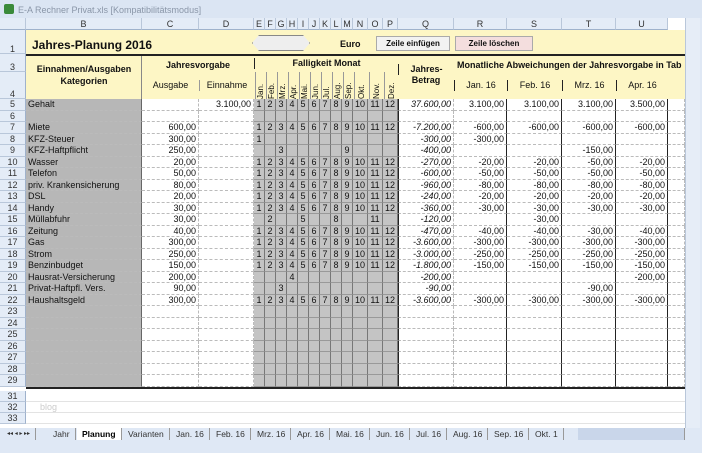 This screenshot has width=702, height=453. I want to click on column-header-M: M, so click(347, 24).